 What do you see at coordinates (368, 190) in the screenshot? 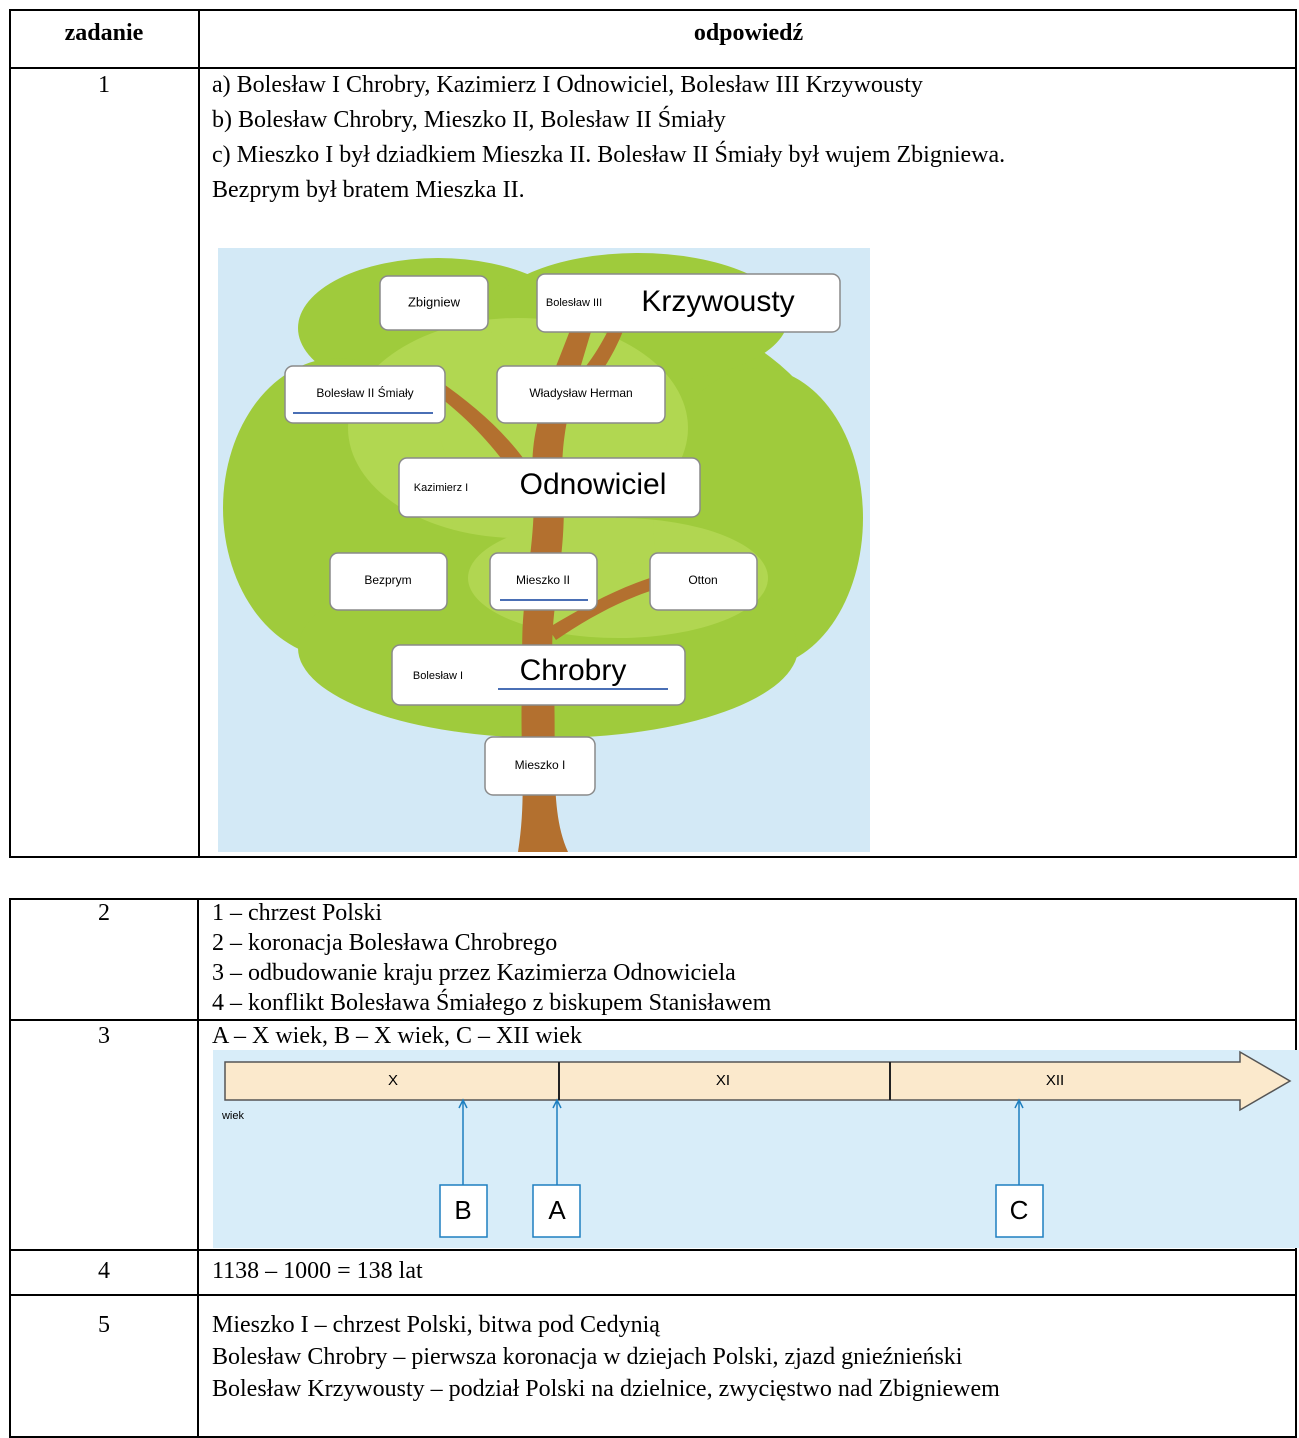
I see `answer-line: Bezprym był bratem Mieszka II.` at bounding box center [368, 190].